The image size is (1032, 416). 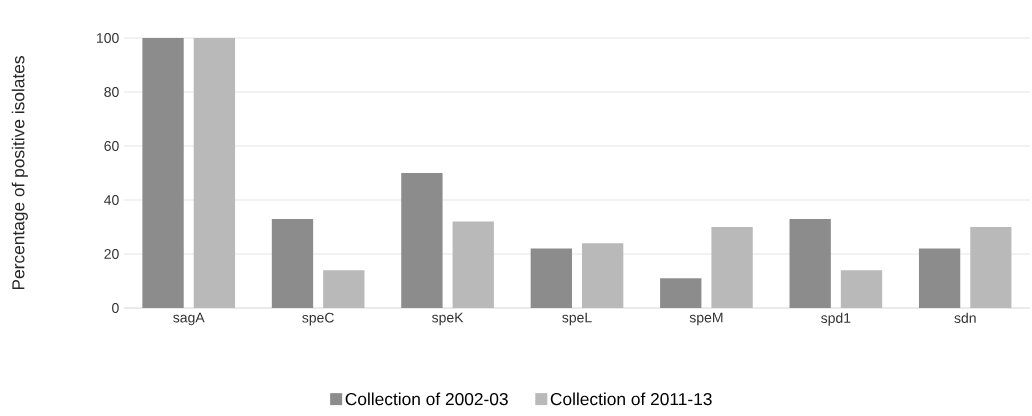 I want to click on x-tick-label: speC, so click(x=318, y=319).